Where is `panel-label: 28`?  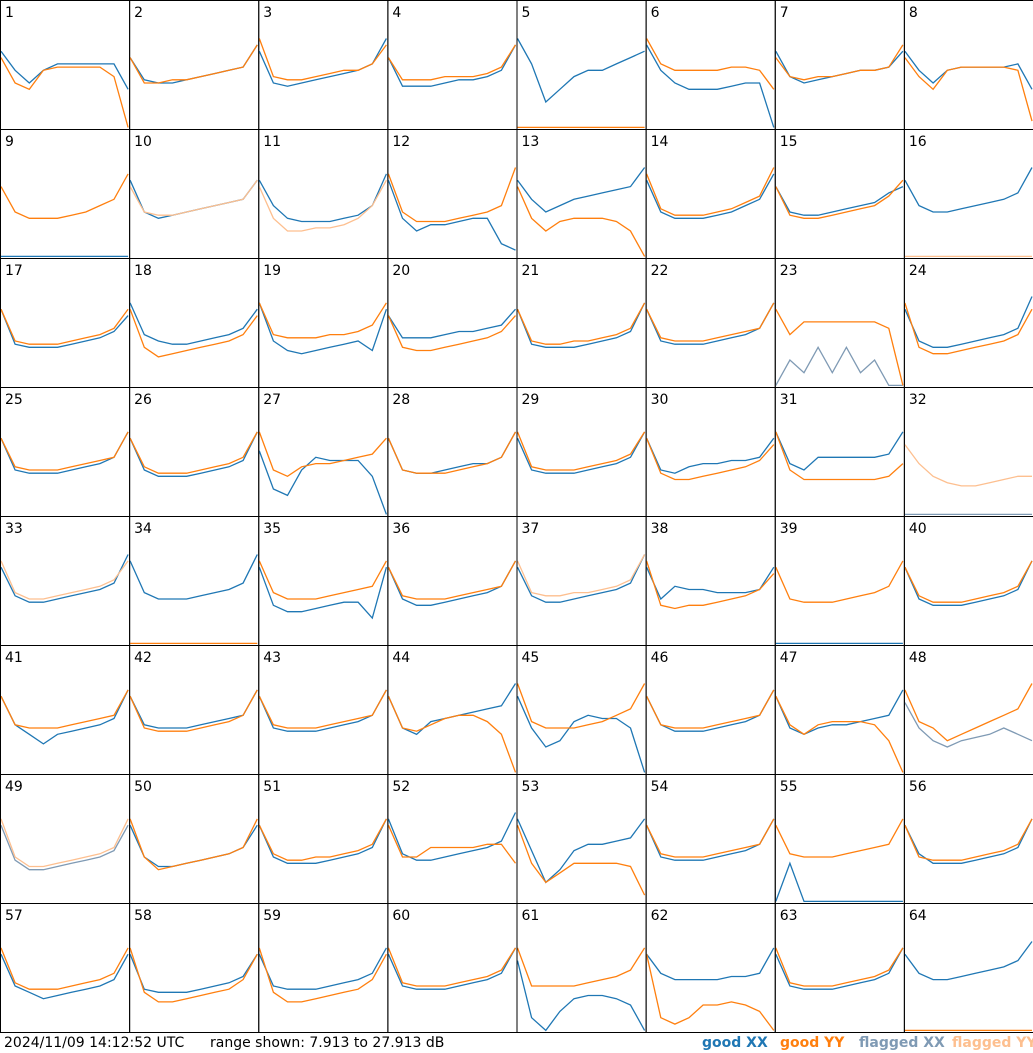 panel-label: 28 is located at coordinates (401, 400).